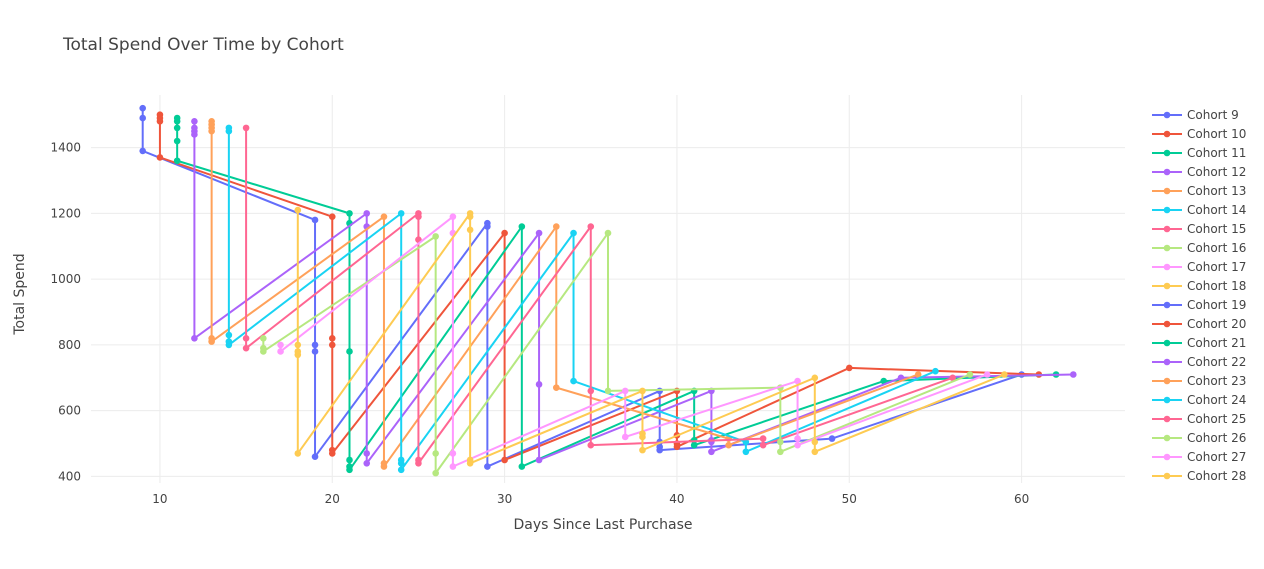  Describe the element at coordinates (1199, 134) in the screenshot. I see `legend-item: Cohort 10` at that location.